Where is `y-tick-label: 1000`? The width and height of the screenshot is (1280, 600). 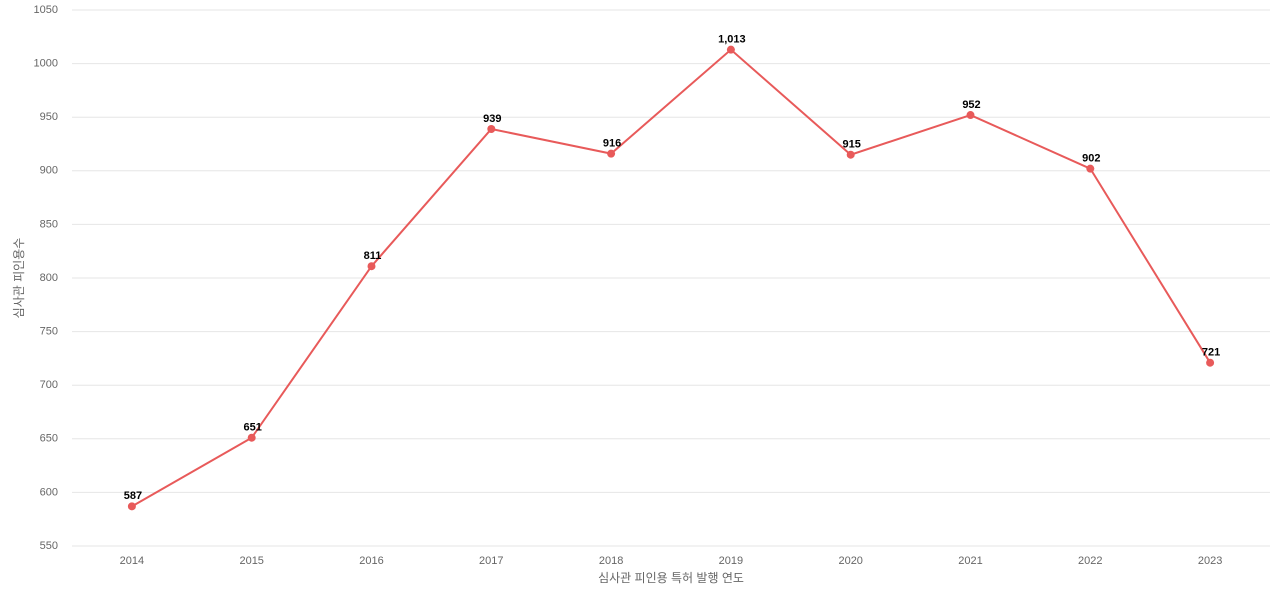 y-tick-label: 1000 is located at coordinates (46, 64).